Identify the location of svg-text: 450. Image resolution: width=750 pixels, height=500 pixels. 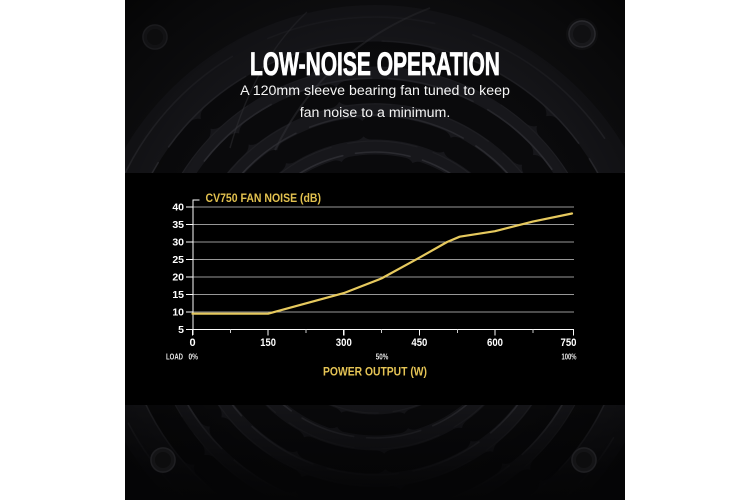
(419, 343).